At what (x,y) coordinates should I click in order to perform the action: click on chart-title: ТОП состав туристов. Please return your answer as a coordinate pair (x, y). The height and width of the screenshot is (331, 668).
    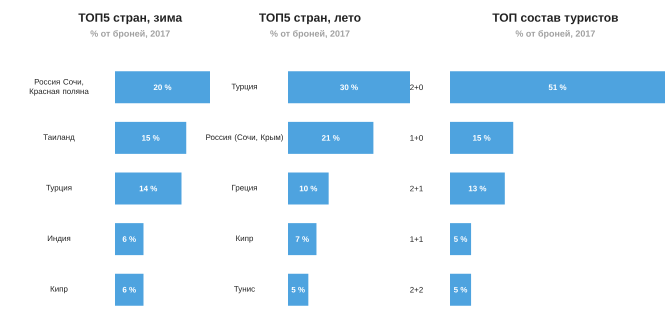
    Looking at the image, I should click on (555, 18).